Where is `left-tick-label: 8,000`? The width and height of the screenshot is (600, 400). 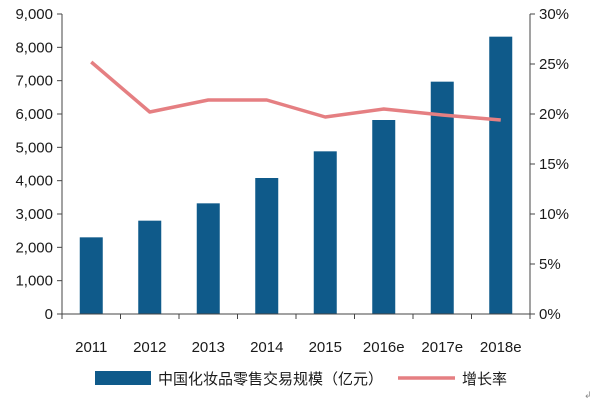
left-tick-label: 8,000 is located at coordinates (34, 47).